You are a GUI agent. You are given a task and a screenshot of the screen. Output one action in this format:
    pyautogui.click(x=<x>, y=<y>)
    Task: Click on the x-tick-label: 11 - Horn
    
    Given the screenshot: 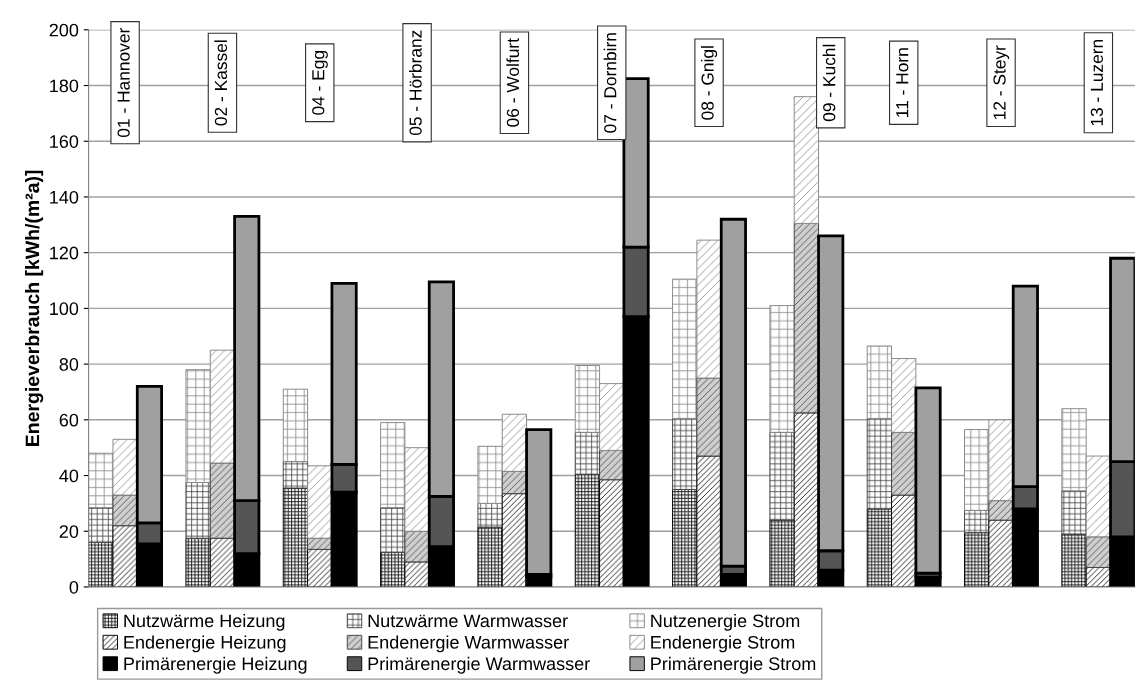 What is the action you would take?
    pyautogui.click(x=902, y=82)
    